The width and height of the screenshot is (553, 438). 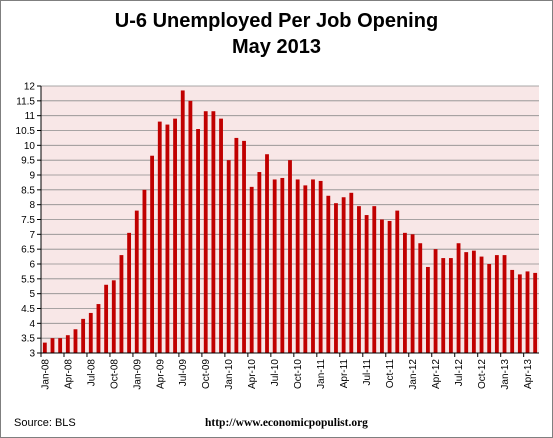 What do you see at coordinates (32, 354) in the screenshot?
I see `y-tick-label: 3` at bounding box center [32, 354].